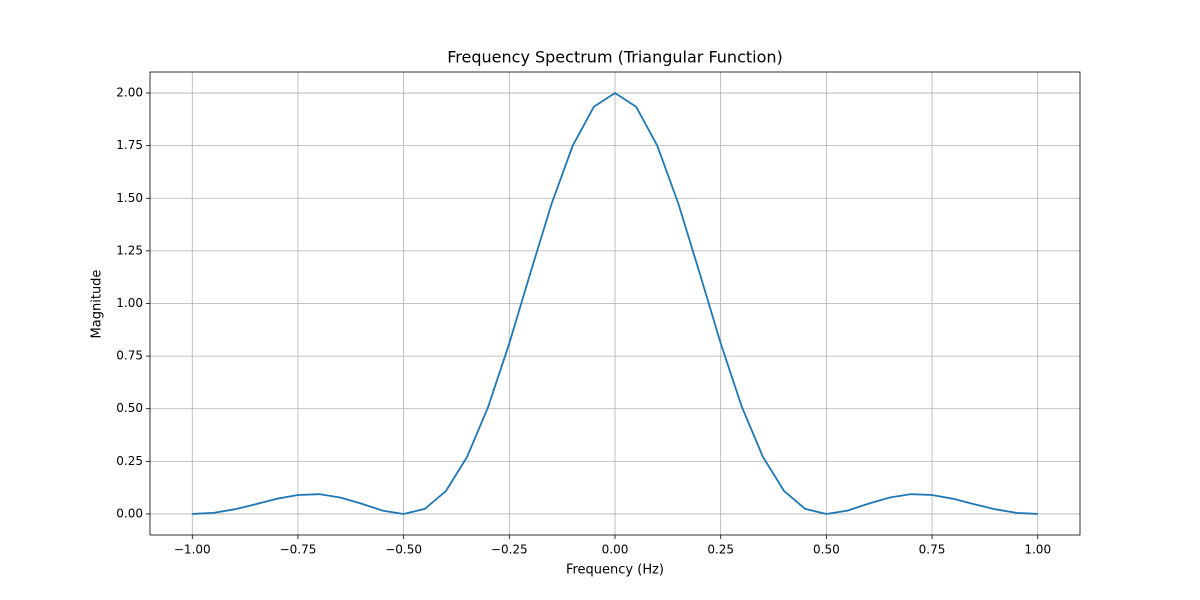  Describe the element at coordinates (932, 550) in the screenshot. I see `x-tick-label: 0.75` at that location.